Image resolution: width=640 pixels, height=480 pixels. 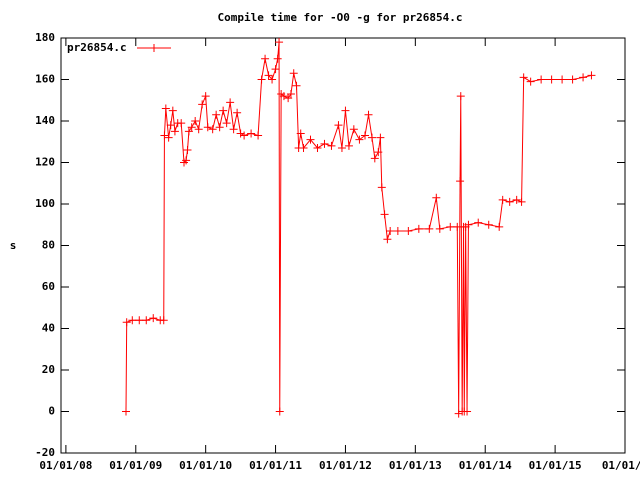 I want to click on x-tick-label: 01/01/08, so click(x=65, y=465).